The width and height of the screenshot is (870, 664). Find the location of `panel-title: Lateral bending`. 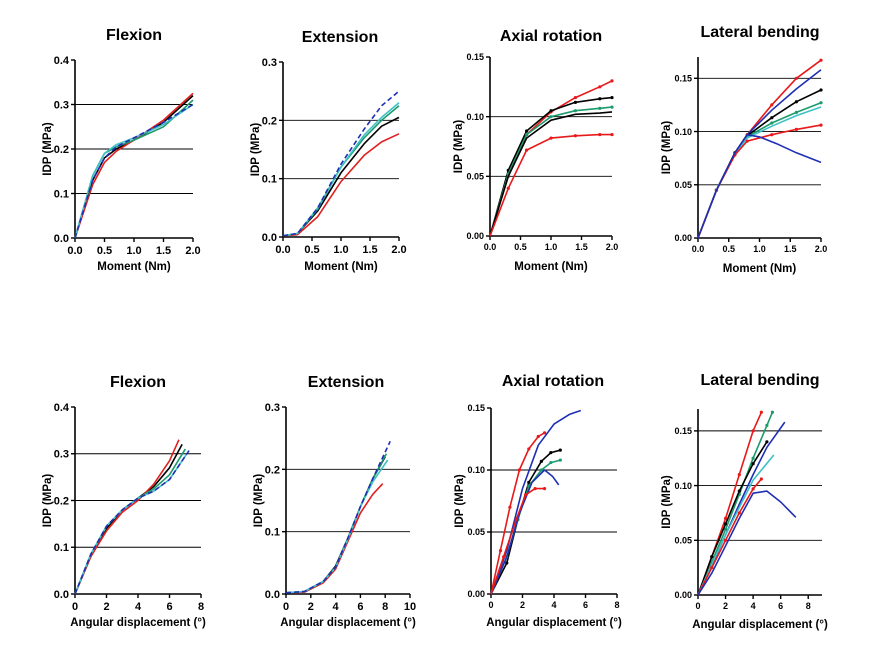

panel-title: Lateral bending is located at coordinates (759, 380).